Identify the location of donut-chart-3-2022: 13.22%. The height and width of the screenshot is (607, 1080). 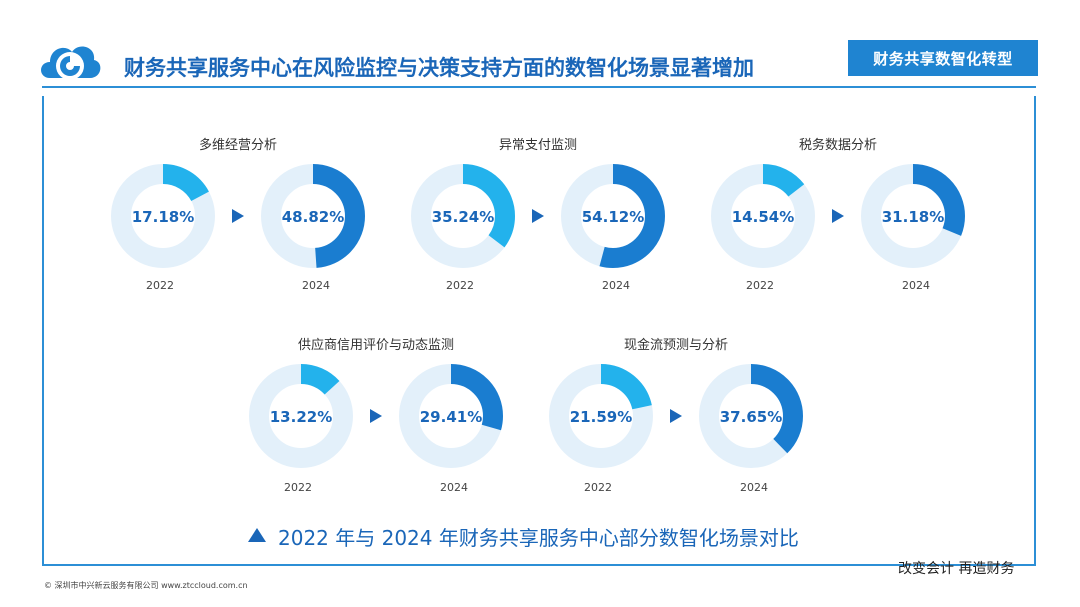
(301, 416).